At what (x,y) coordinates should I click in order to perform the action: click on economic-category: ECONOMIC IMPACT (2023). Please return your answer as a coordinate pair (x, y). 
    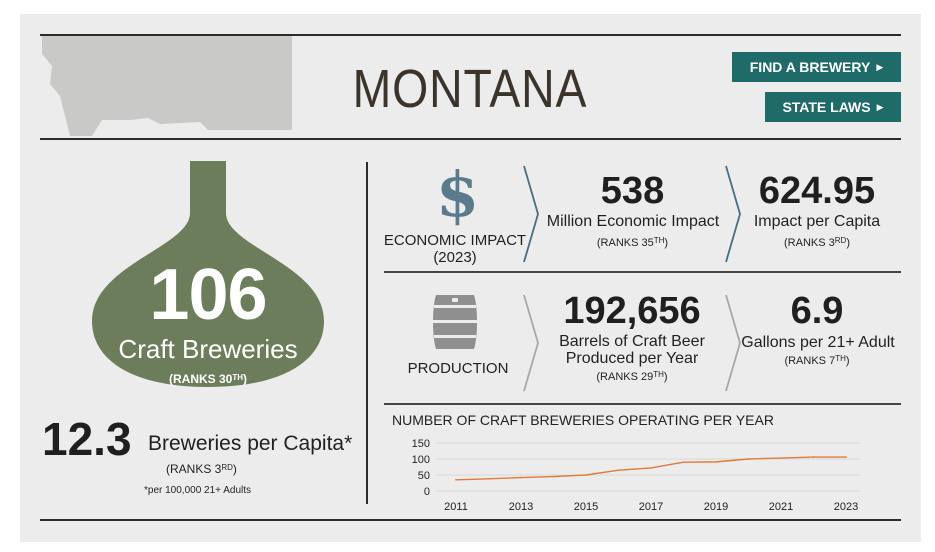
    Looking at the image, I should click on (455, 249).